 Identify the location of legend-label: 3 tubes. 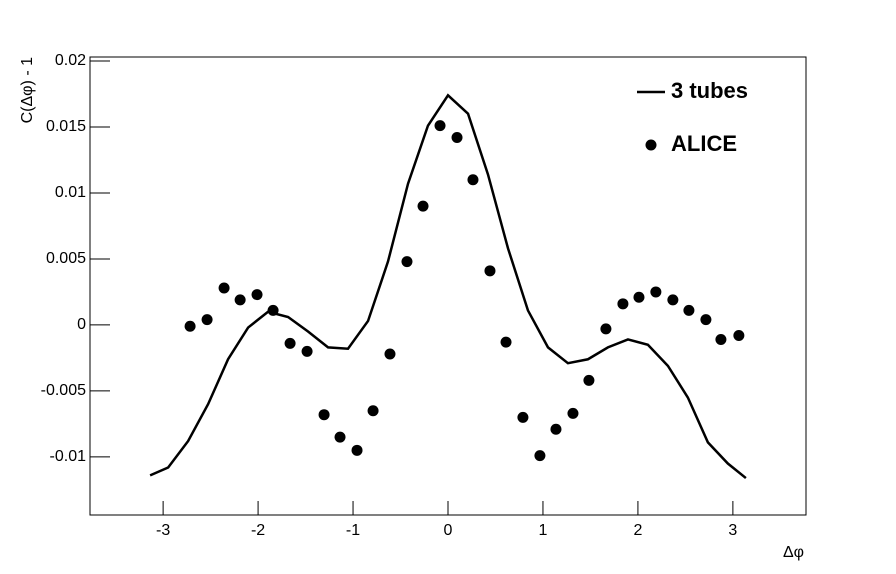
(709, 90).